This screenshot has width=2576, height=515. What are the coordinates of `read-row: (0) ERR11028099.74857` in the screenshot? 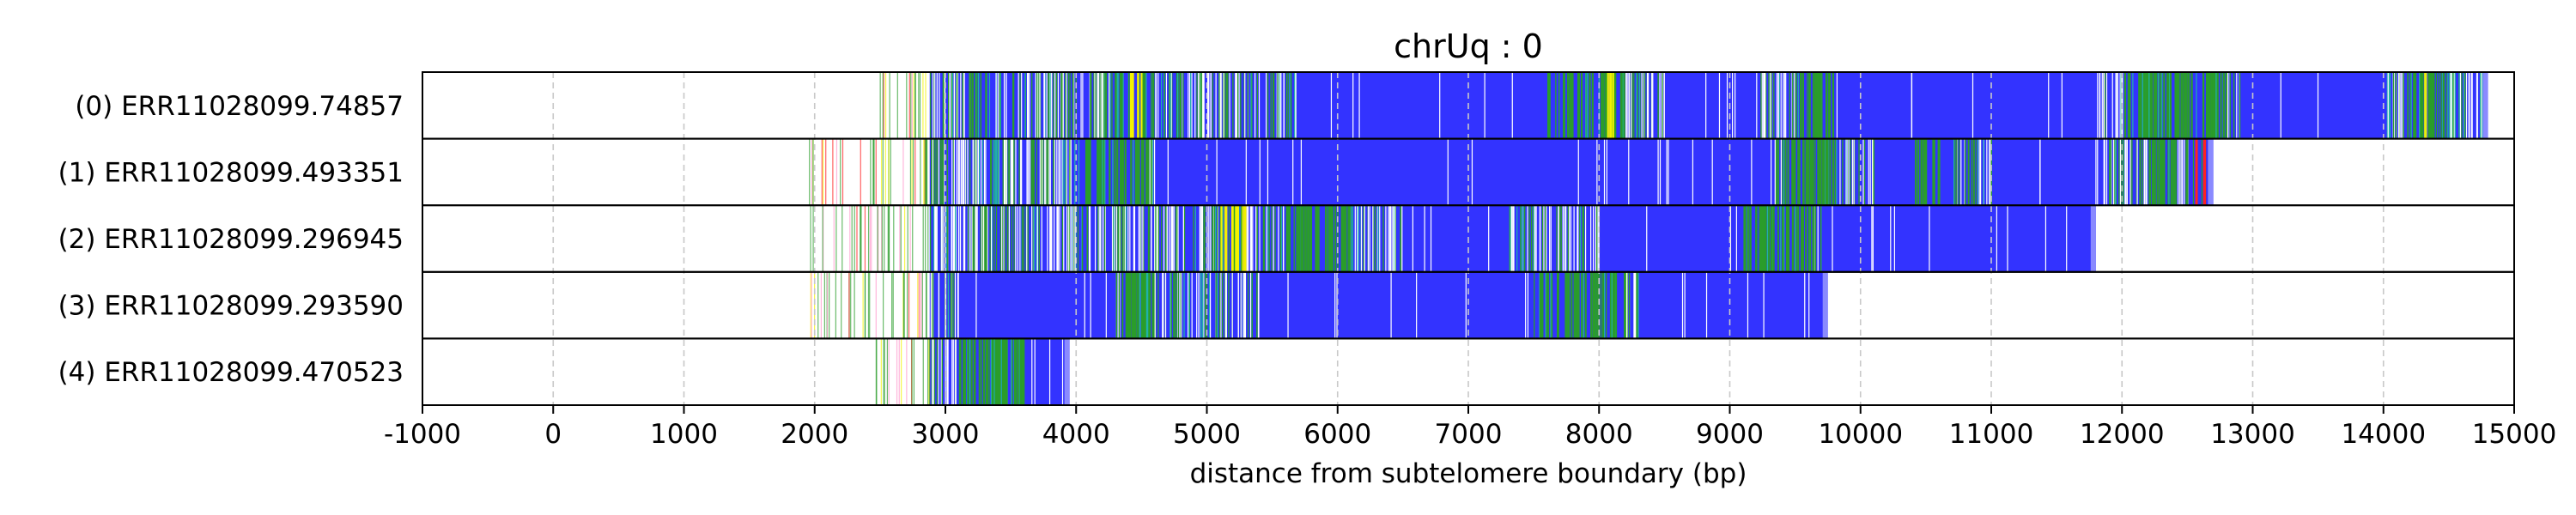 It's located at (1294, 105).